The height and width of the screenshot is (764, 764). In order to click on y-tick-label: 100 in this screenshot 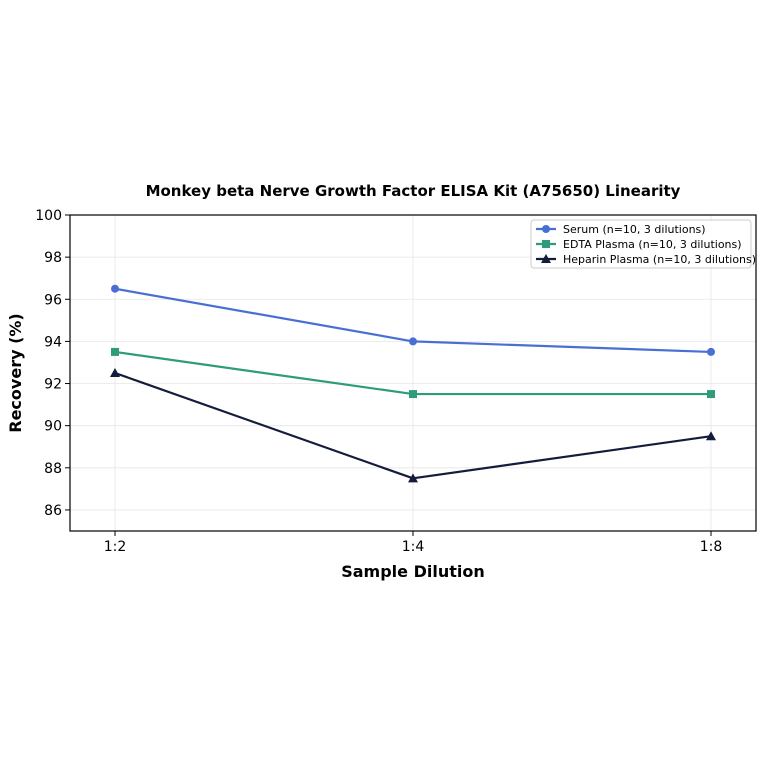, I will do `click(48, 216)`.